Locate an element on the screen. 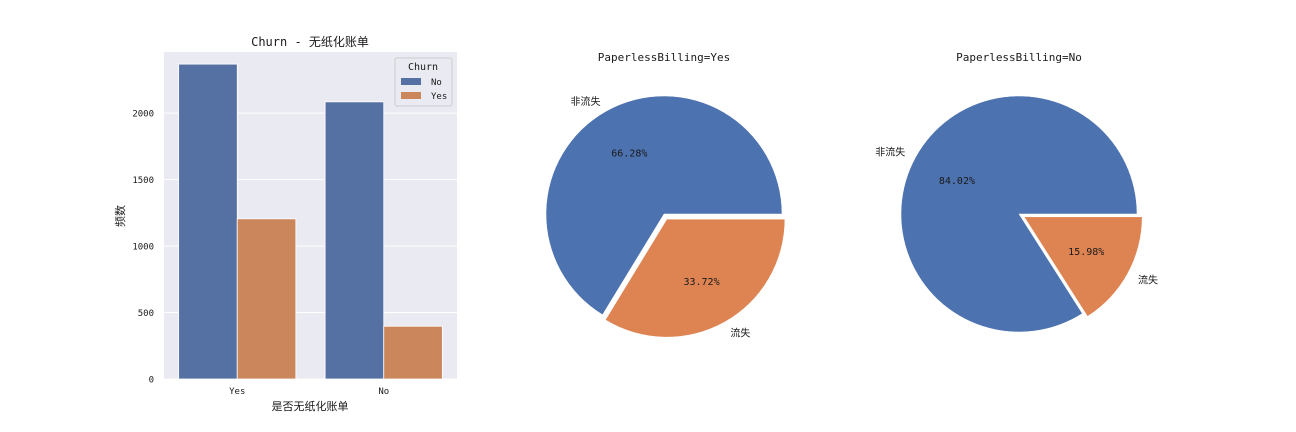 Image resolution: width=1296 pixels, height=432 pixels. pie-yes-slice-churned is located at coordinates (695, 278).